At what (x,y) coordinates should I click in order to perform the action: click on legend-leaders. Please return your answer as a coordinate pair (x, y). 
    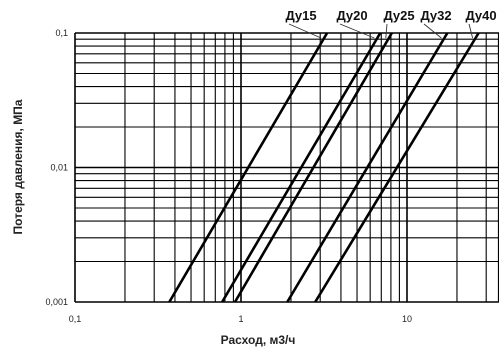
    Looking at the image, I should click on (381, 31).